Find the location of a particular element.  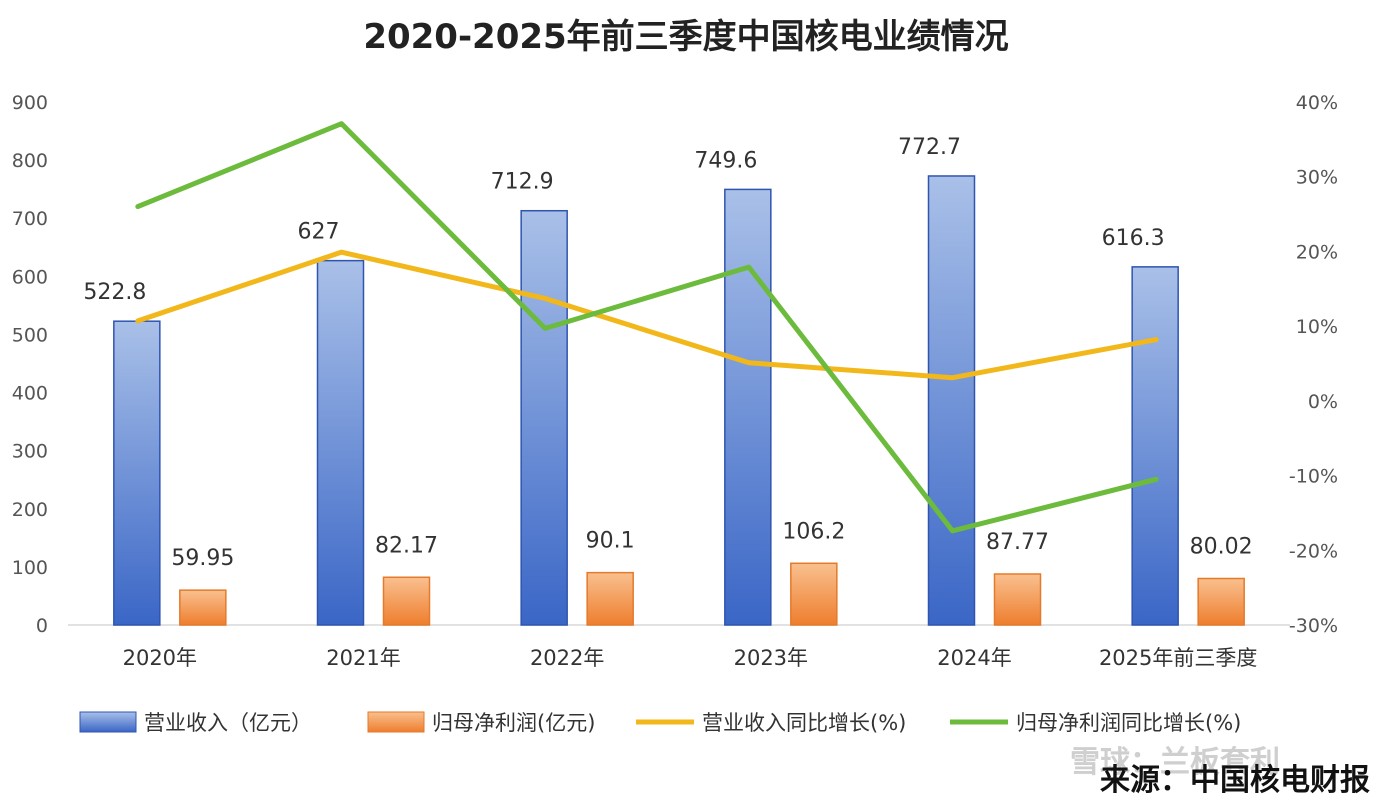

left-tick-label: 700 is located at coordinates (30, 219).